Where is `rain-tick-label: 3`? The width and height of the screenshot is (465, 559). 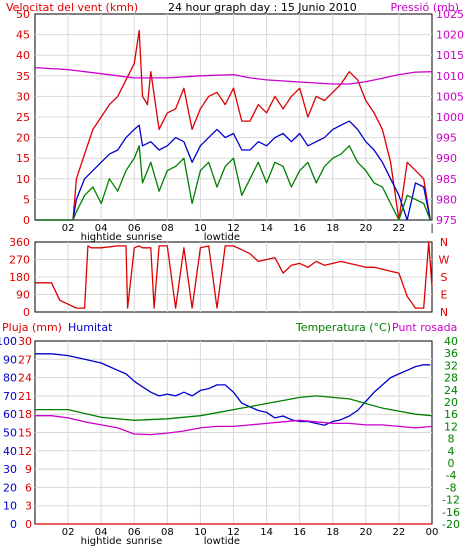 rain-tick-label: 3 is located at coordinates (28, 506).